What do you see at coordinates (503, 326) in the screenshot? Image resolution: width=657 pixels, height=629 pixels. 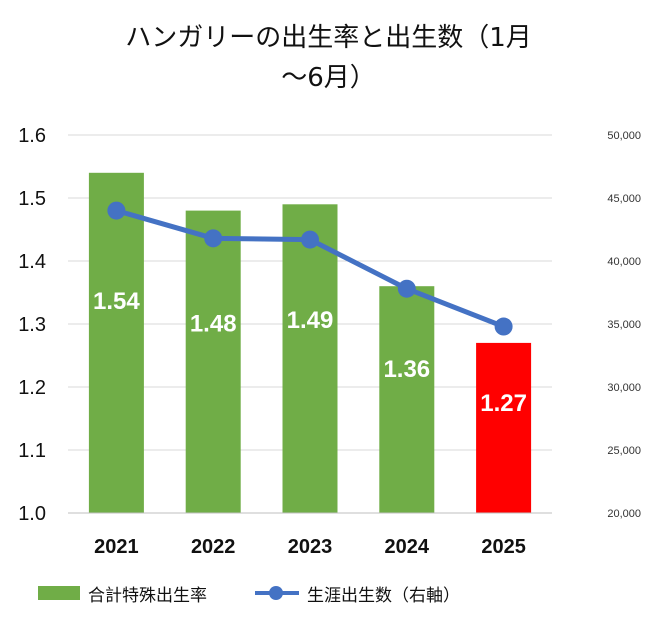 I see `line-point-2025` at bounding box center [503, 326].